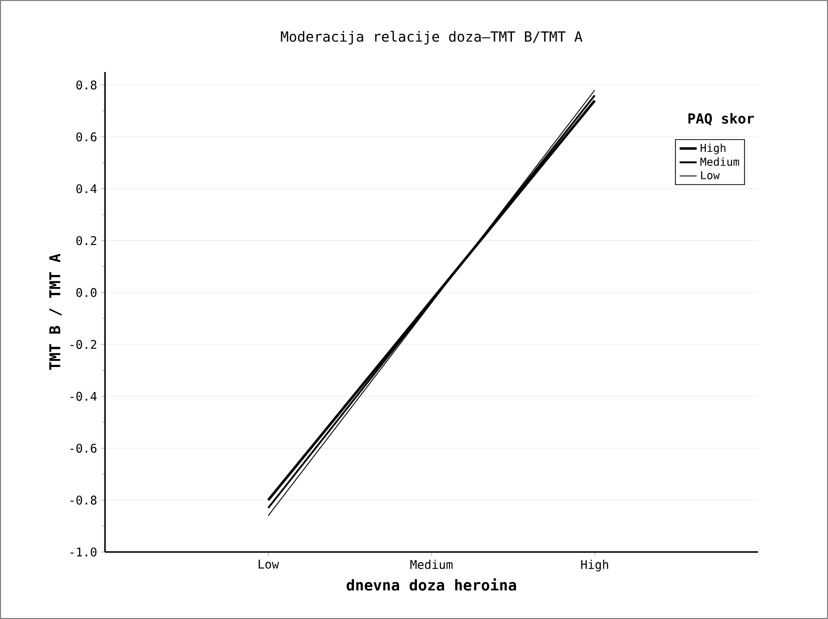 Image resolution: width=828 pixels, height=619 pixels. What do you see at coordinates (83, 344) in the screenshot?
I see `y-tick-label: -0.2` at bounding box center [83, 344].